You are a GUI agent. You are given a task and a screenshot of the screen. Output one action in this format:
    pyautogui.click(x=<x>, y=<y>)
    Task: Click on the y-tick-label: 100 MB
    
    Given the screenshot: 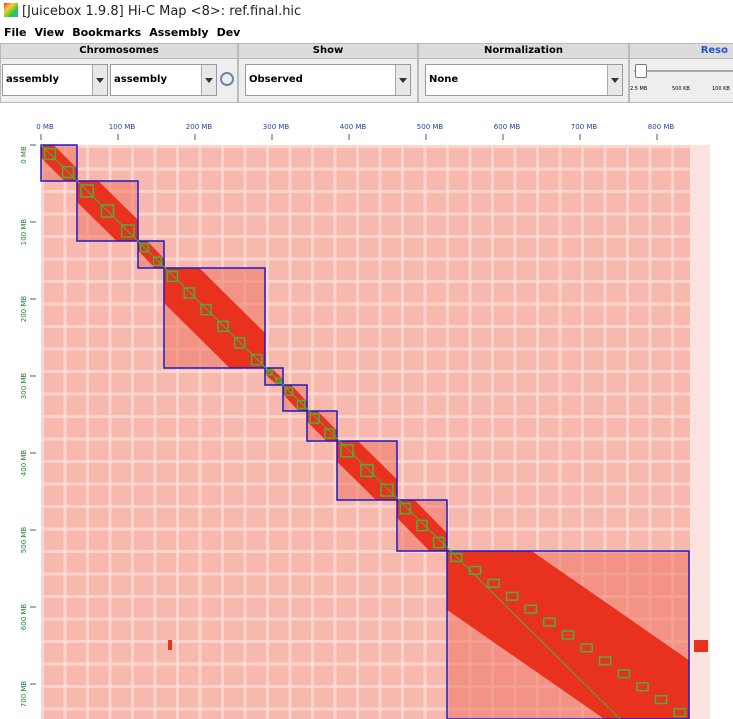 What is the action you would take?
    pyautogui.click(x=24, y=232)
    